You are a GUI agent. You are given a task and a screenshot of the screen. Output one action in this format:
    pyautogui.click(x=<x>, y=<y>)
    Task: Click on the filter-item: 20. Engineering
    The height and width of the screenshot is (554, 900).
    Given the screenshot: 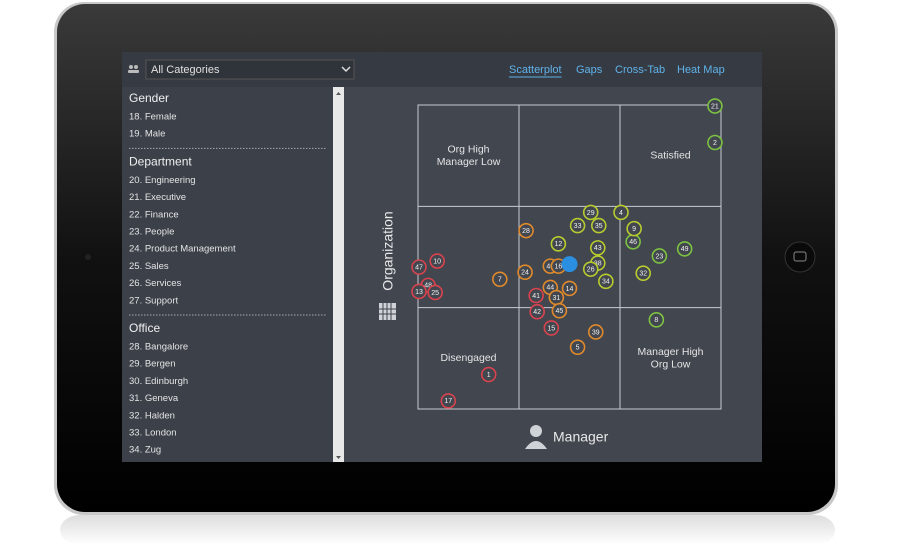 What is the action you would take?
    pyautogui.click(x=162, y=180)
    